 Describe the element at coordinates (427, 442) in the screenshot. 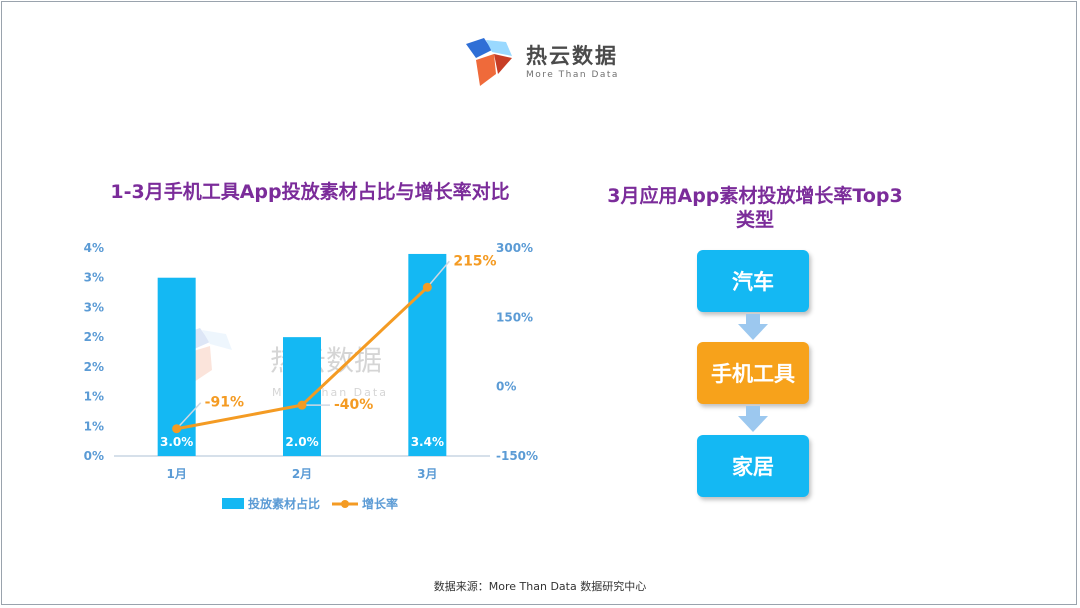

I see `bar-value-label: 3.4%` at that location.